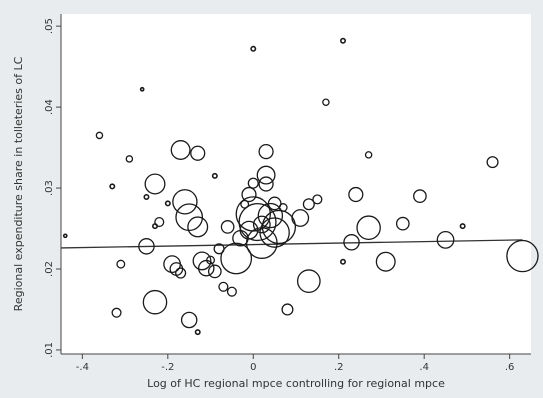 The height and width of the screenshot is (398, 543). What do you see at coordinates (424, 367) in the screenshot?
I see `x-tick-label: .4` at bounding box center [424, 367].